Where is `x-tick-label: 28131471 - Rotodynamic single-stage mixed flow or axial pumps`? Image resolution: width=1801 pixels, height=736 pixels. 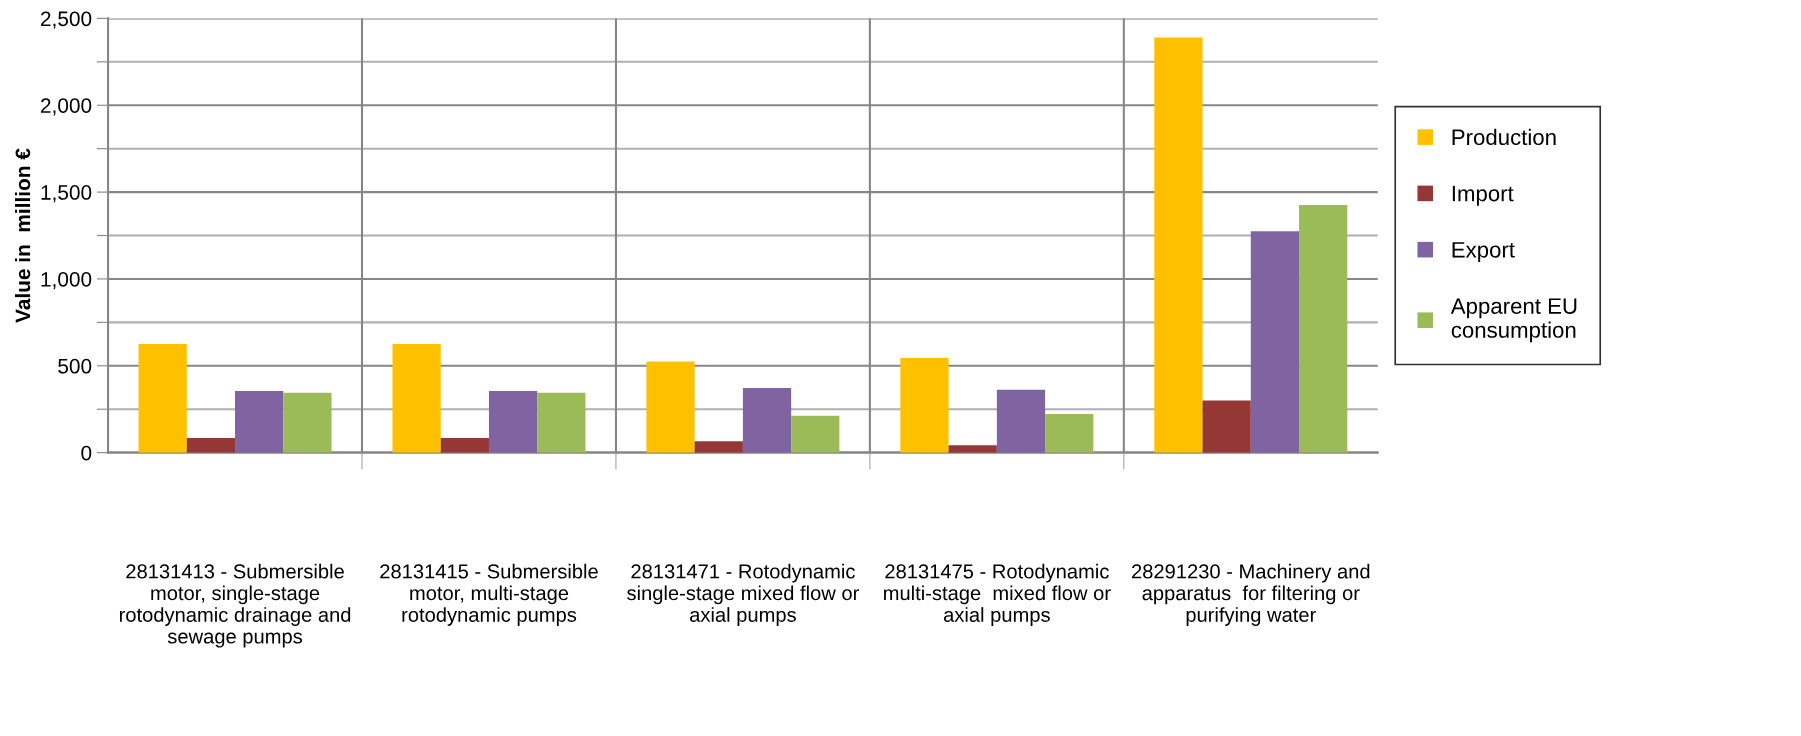
x-tick-label: 28131471 - Rotodynamic single-stage mixed flow or axial pumps is located at coordinates (743, 594).